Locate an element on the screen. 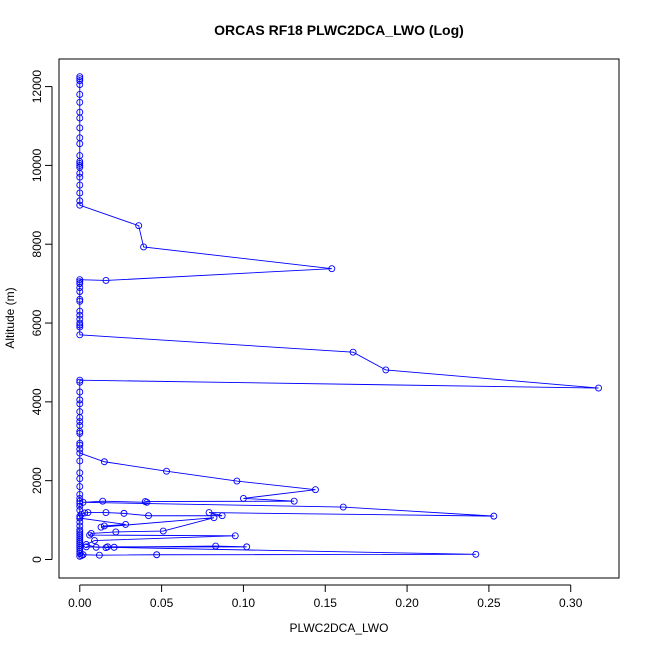 This screenshot has width=650, height=650. y-axis: 0 2000 4000 6000 8000 10000 12000 is located at coordinates (41, 316).